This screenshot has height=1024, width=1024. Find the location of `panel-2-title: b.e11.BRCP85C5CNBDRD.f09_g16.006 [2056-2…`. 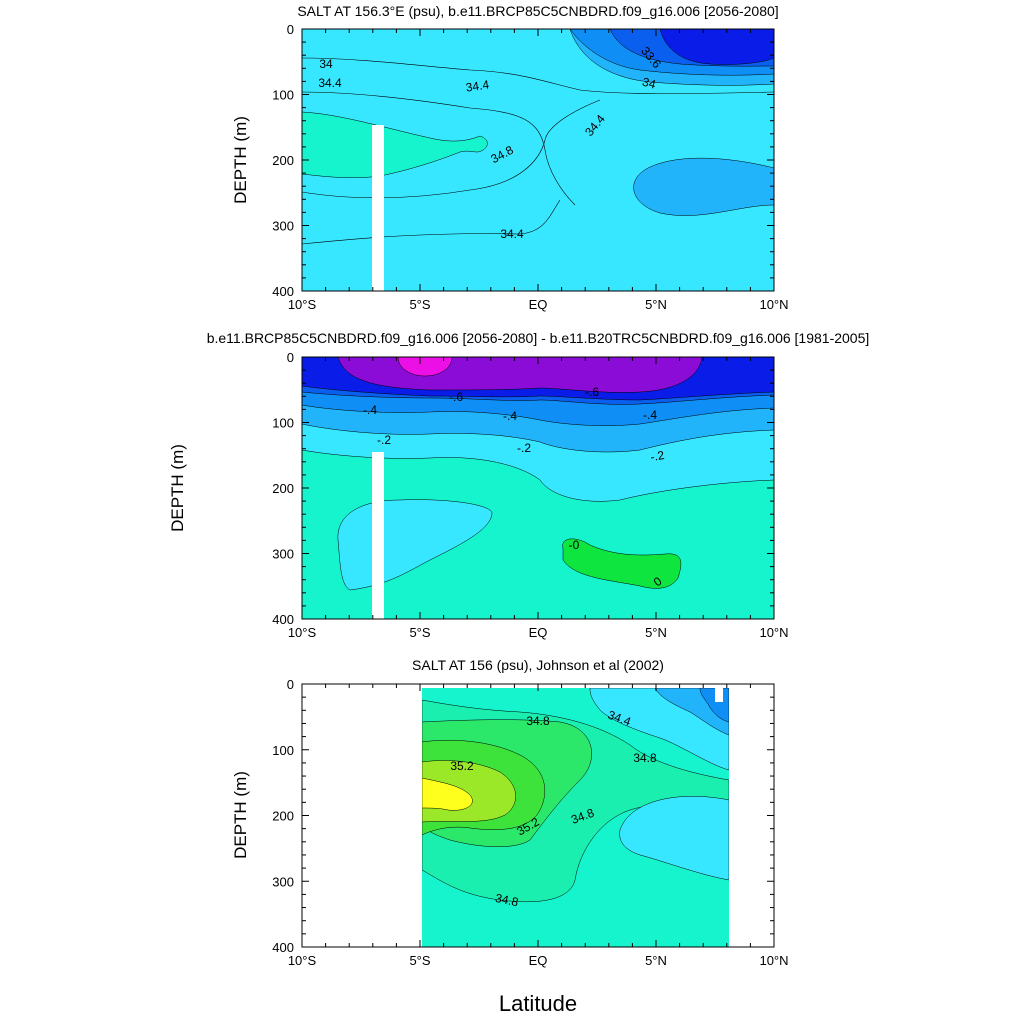

panel-2-title: b.e11.BRCP85C5CNBDRD.f09_g16.006 [2056-2… is located at coordinates (538, 338).